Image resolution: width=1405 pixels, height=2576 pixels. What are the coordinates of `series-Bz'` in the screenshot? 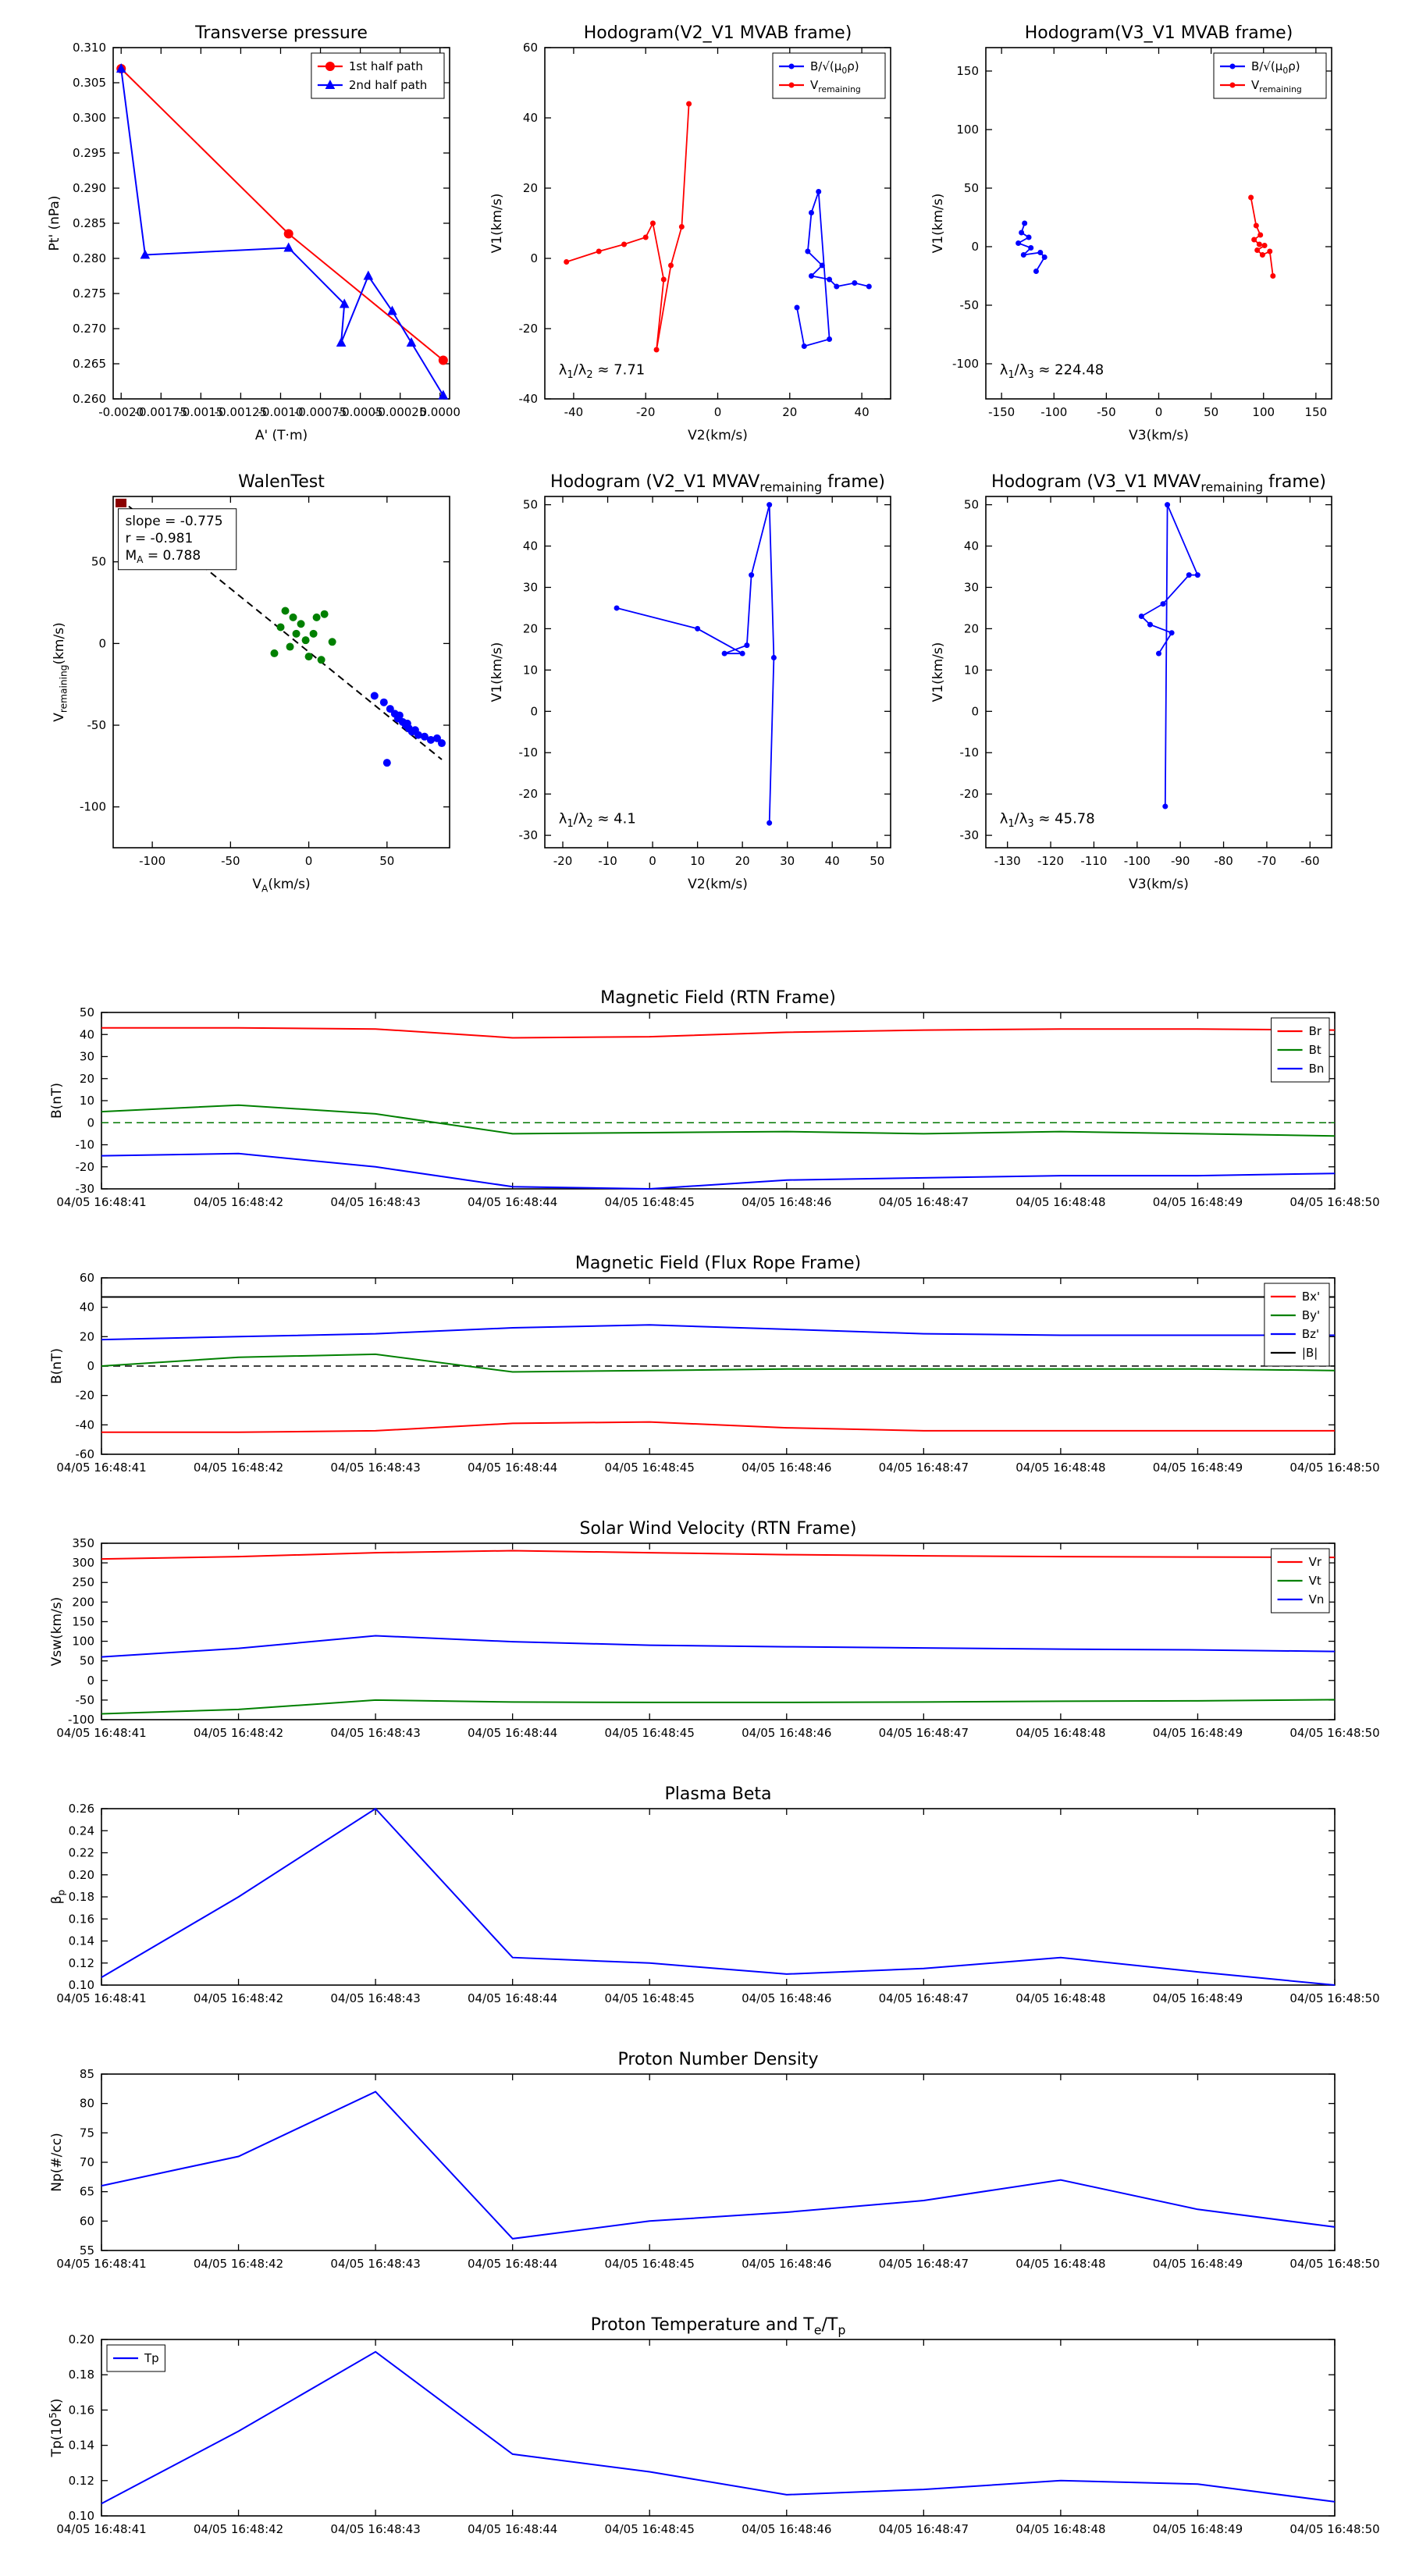 It's located at (718, 1332).